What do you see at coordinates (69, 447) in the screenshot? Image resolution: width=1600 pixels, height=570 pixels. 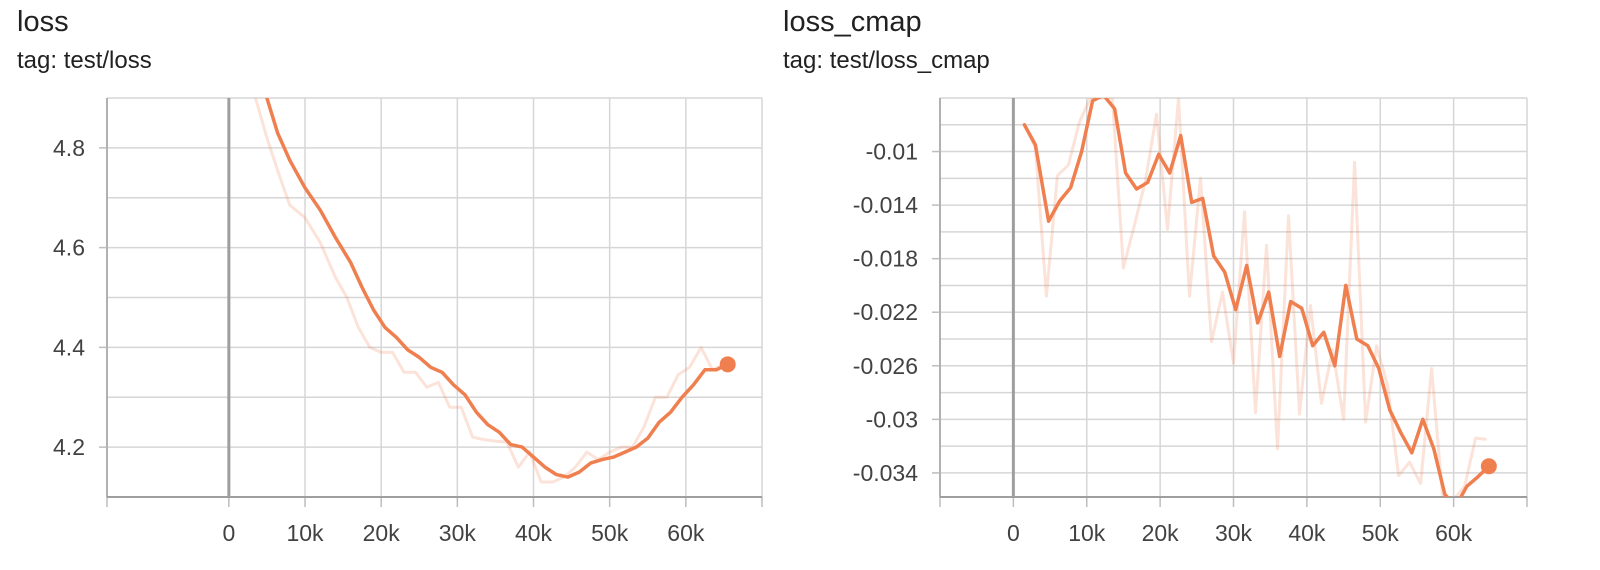 I see `y-tick-label: 4.2` at bounding box center [69, 447].